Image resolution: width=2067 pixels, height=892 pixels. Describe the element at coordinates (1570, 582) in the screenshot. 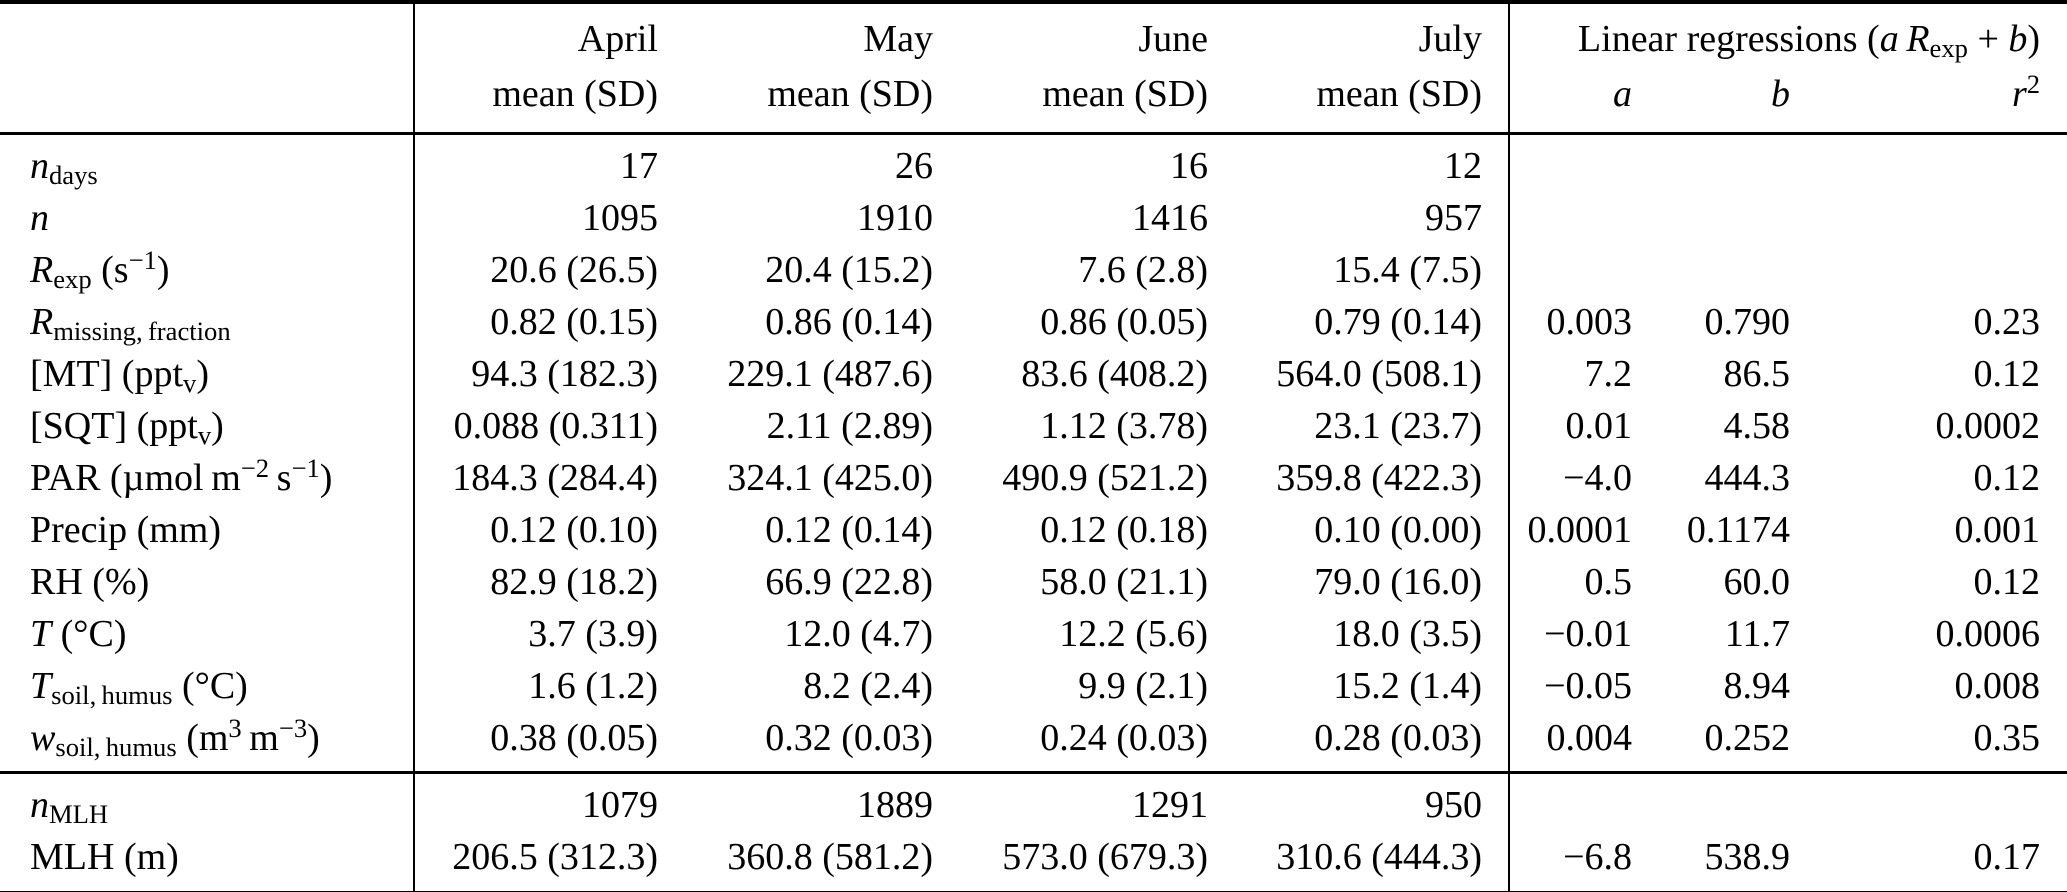

I see `cell-a: 0.5` at that location.